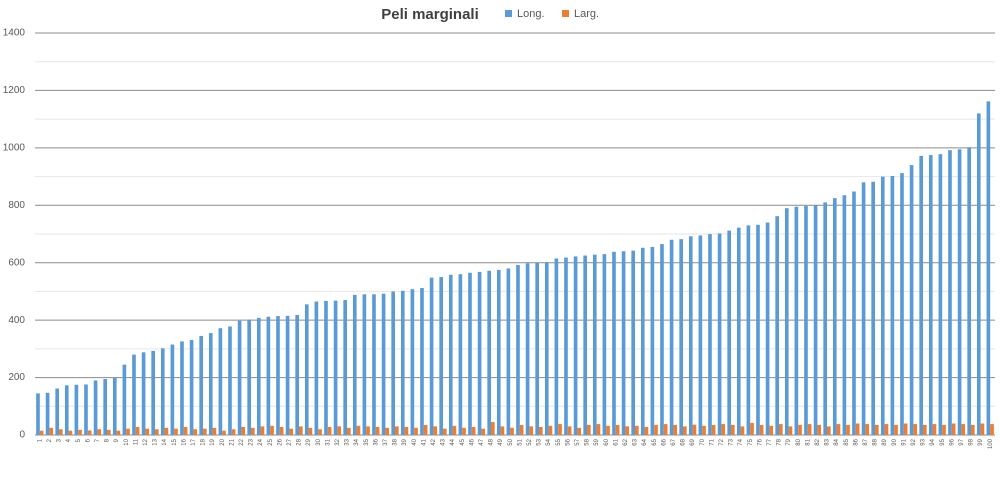 The image size is (1000, 478). What do you see at coordinates (376, 441) in the screenshot?
I see `x-tick-label: 36` at bounding box center [376, 441].